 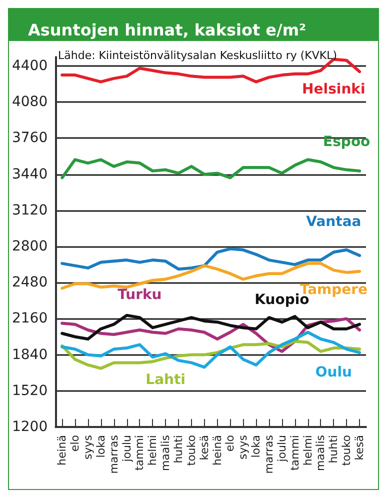 What do you see at coordinates (30, 282) in the screenshot?
I see `y-tick-label: 2480` at bounding box center [30, 282].